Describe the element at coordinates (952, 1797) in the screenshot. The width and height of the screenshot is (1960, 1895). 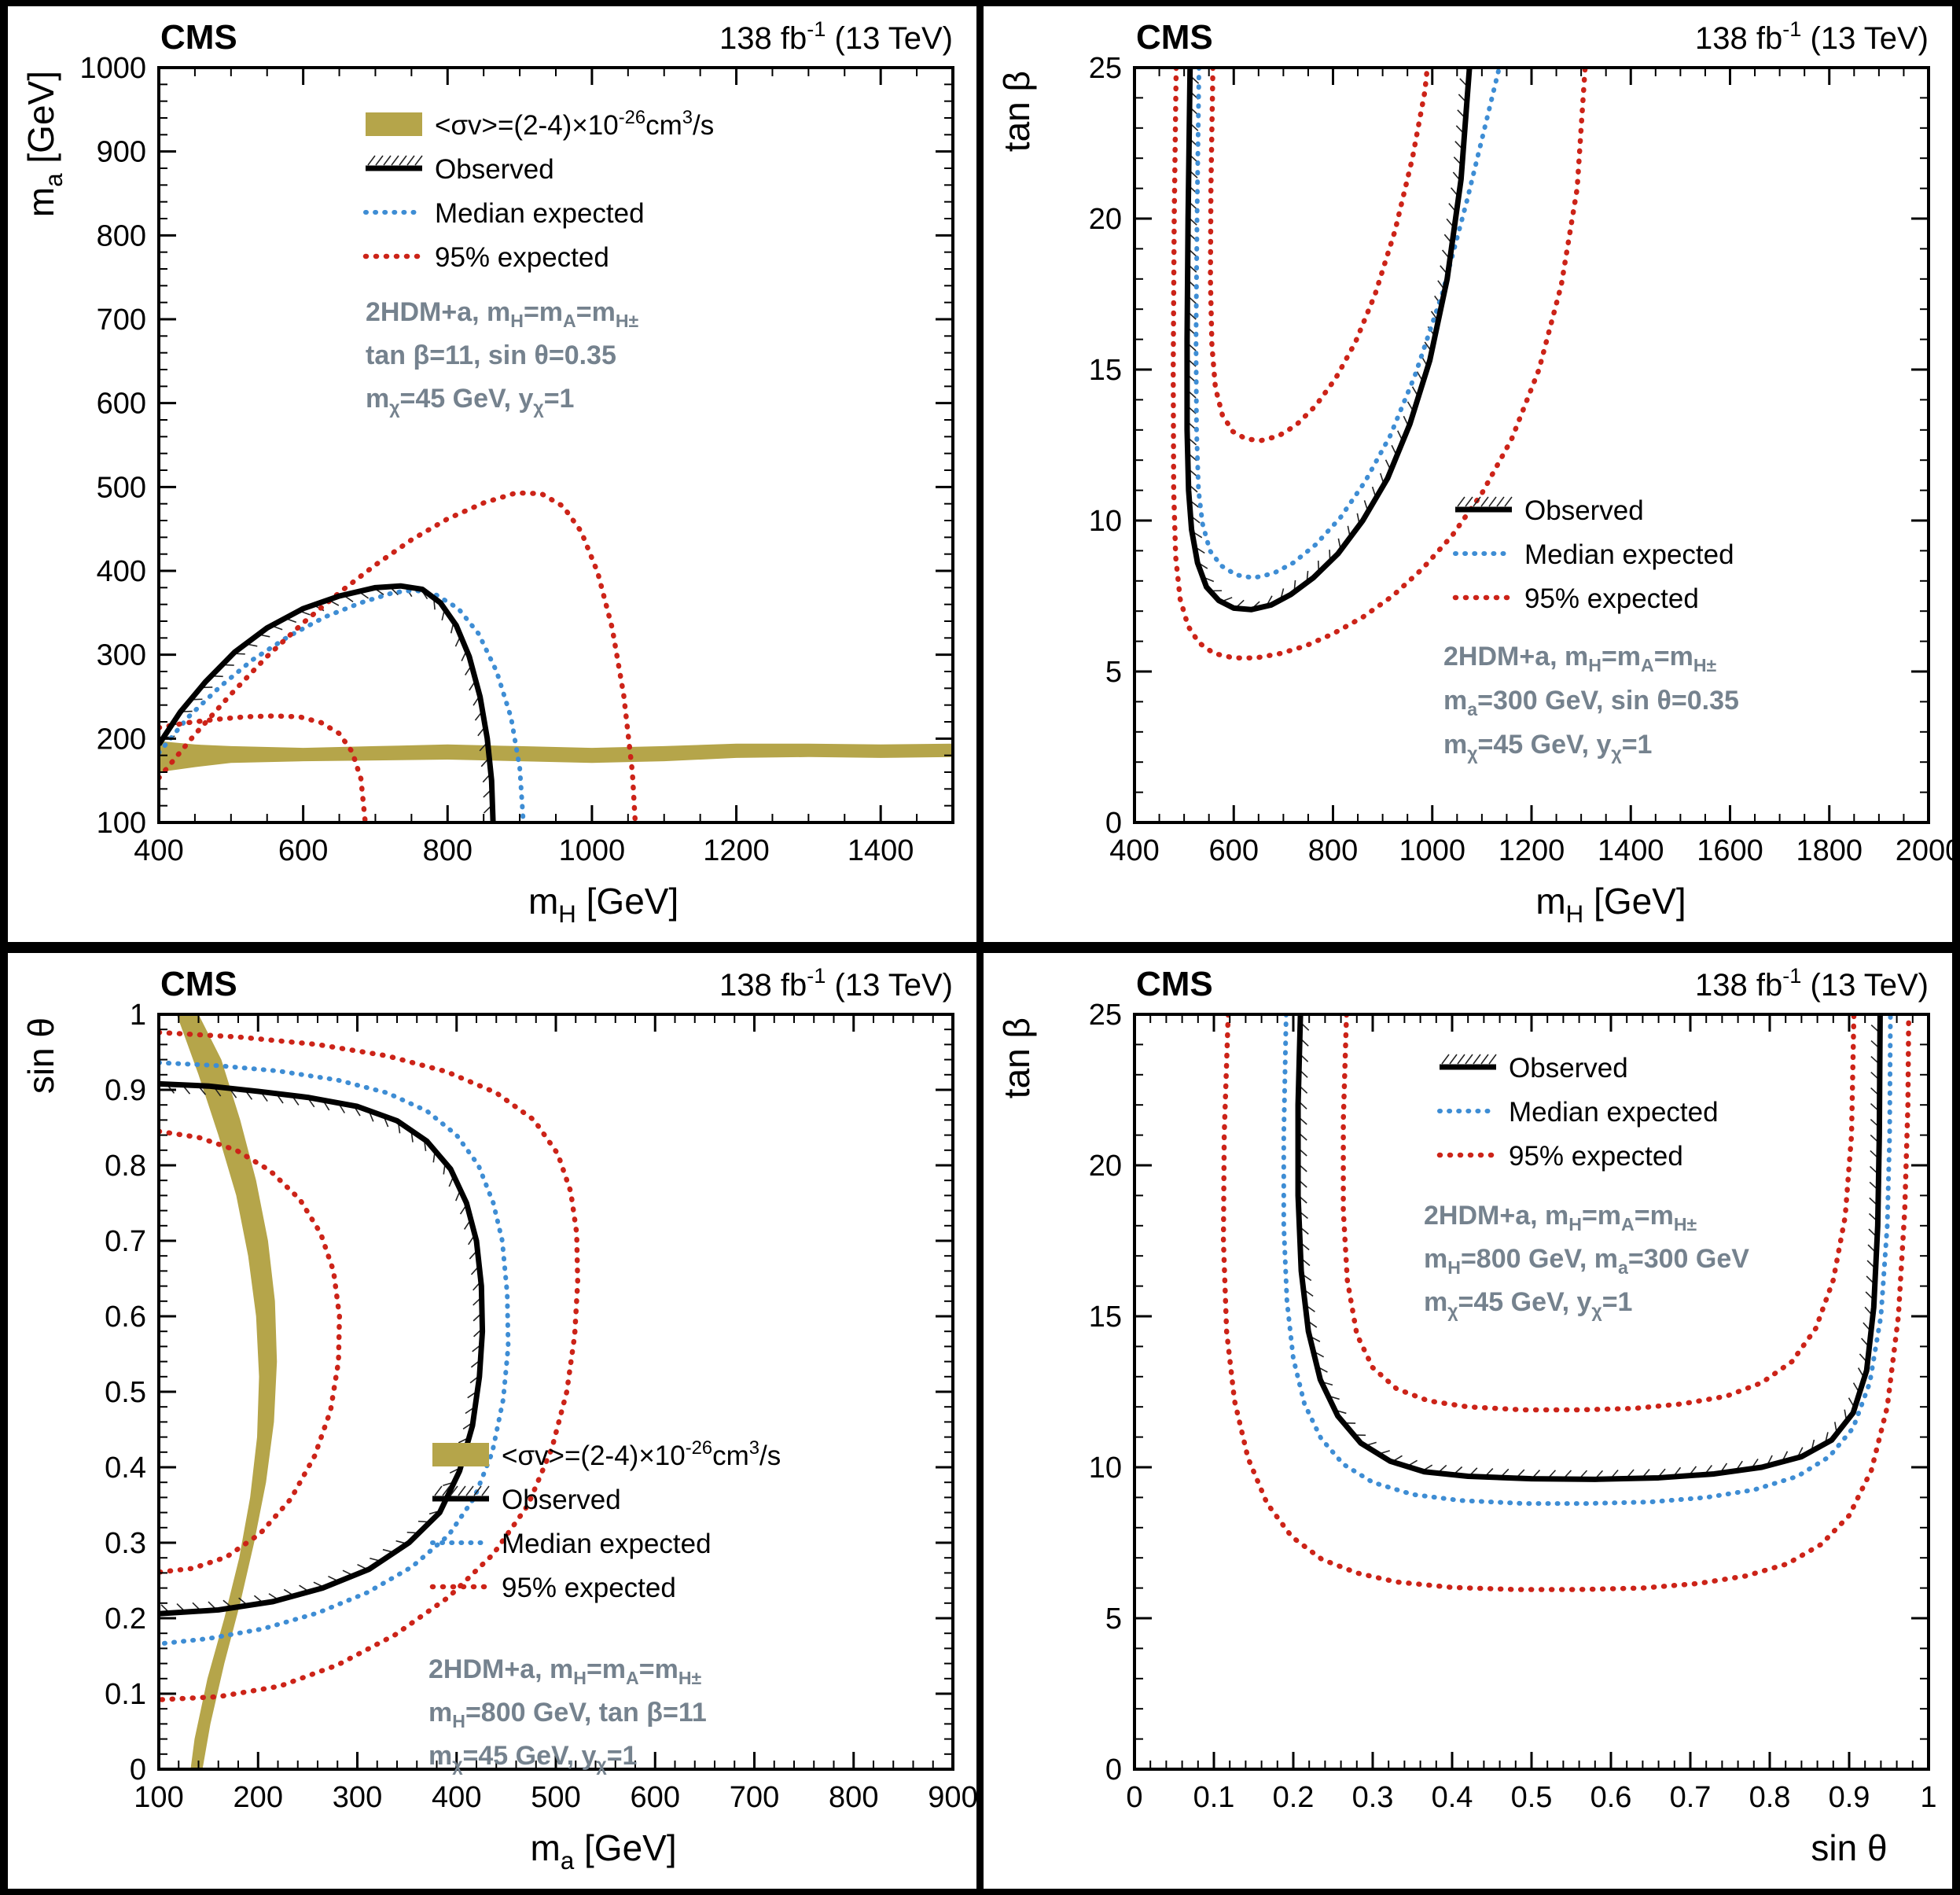
I see `x-tick-label: 900` at that location.